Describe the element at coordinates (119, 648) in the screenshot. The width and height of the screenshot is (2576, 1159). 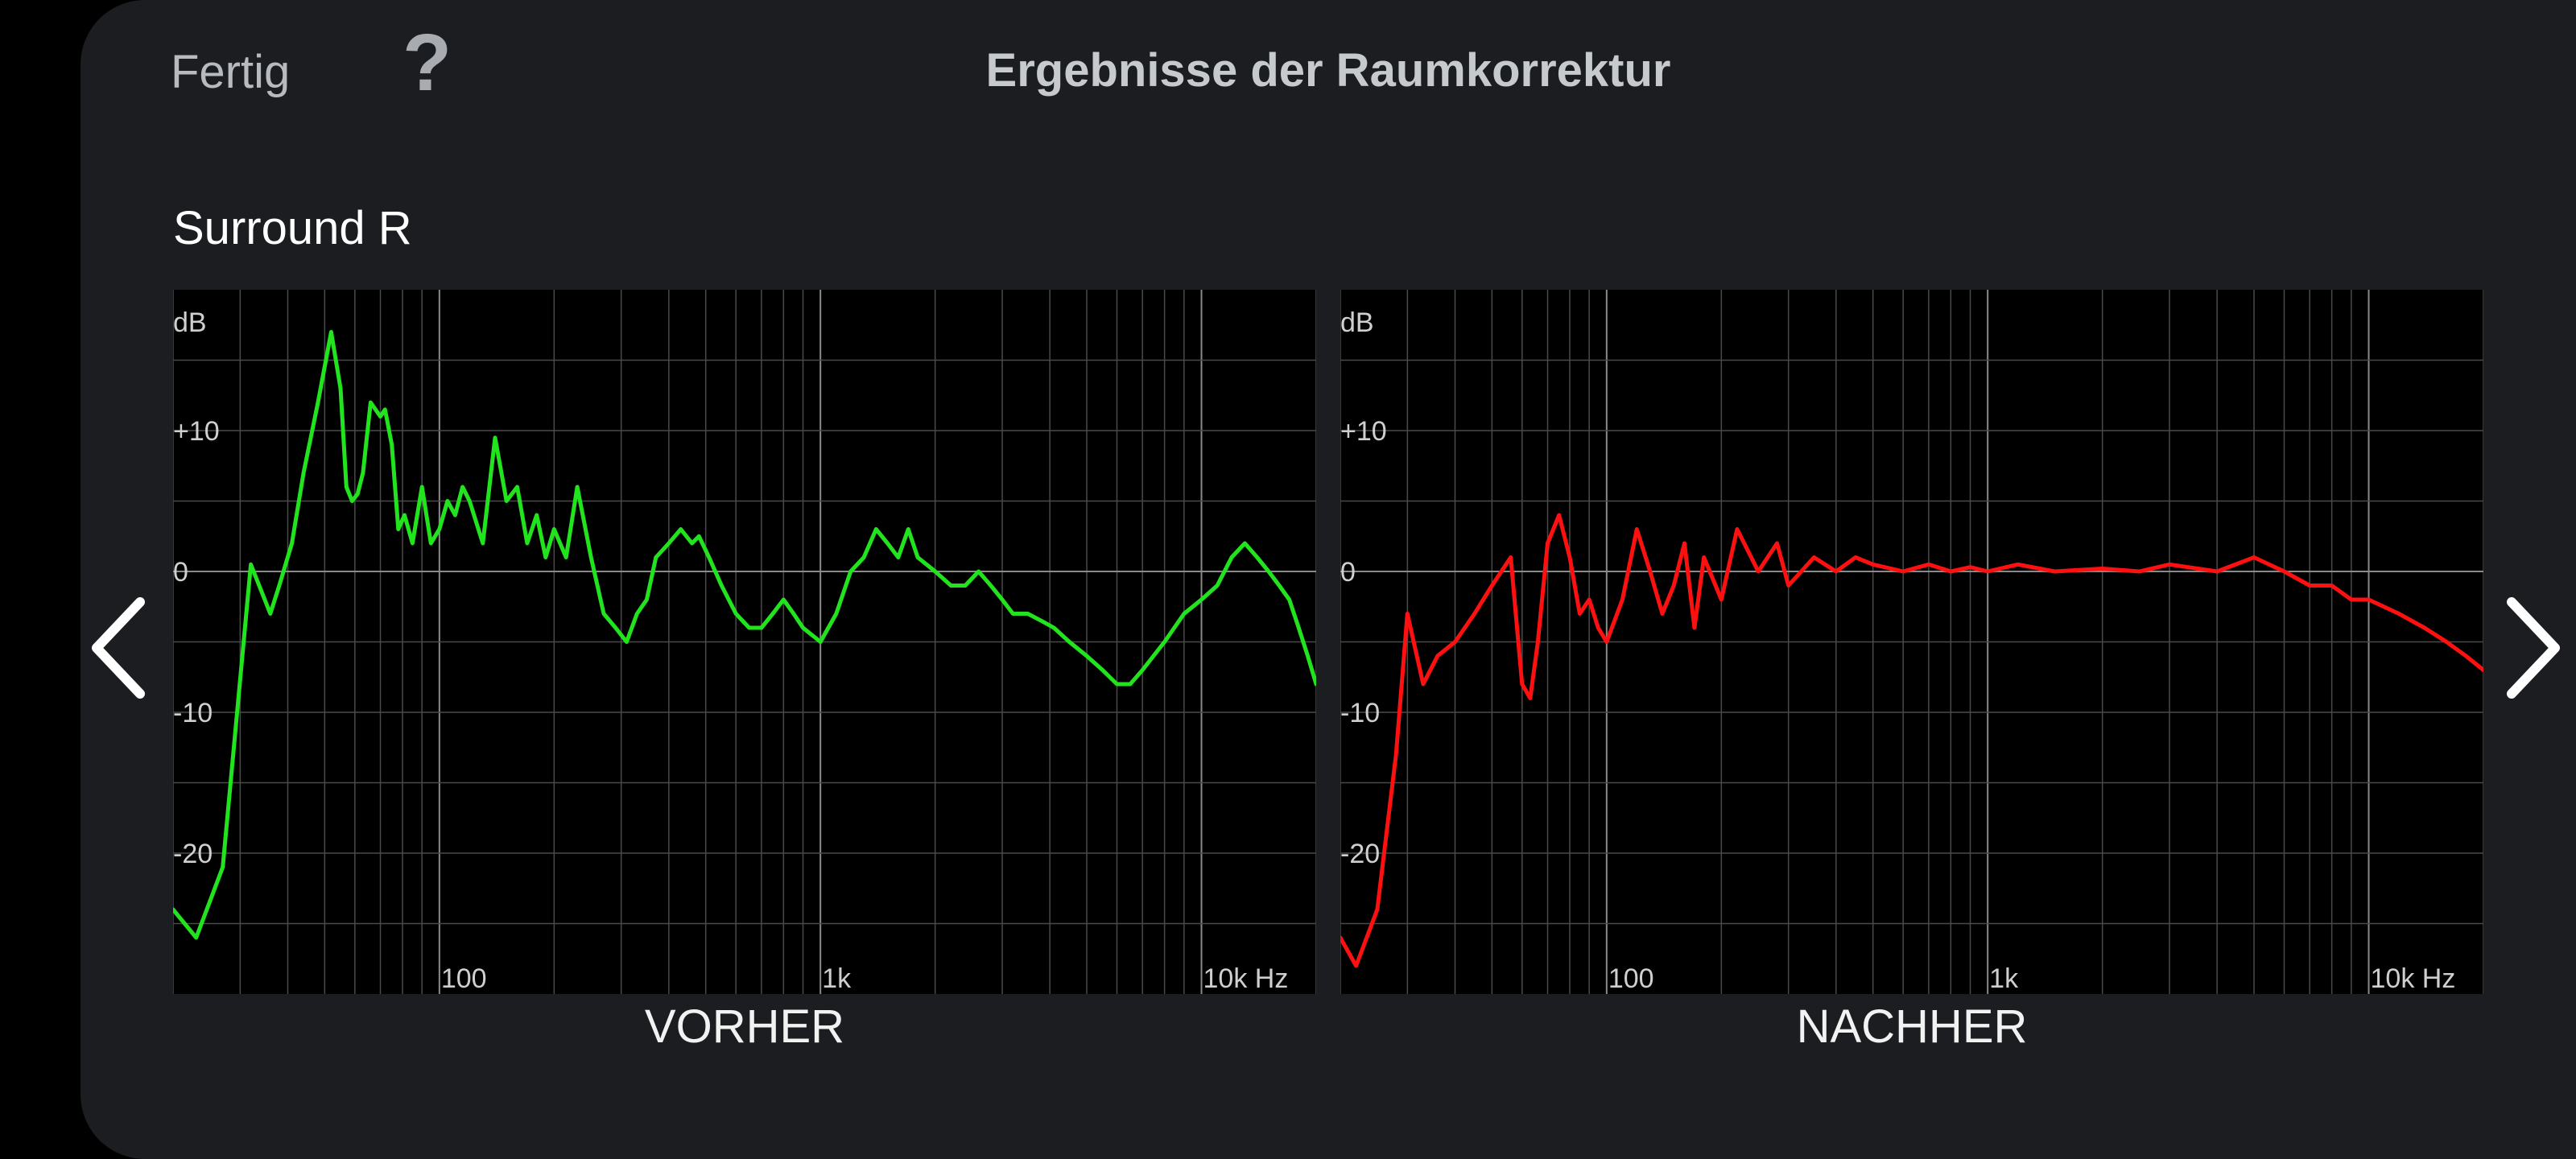
I see `chevron-left-icon` at that location.